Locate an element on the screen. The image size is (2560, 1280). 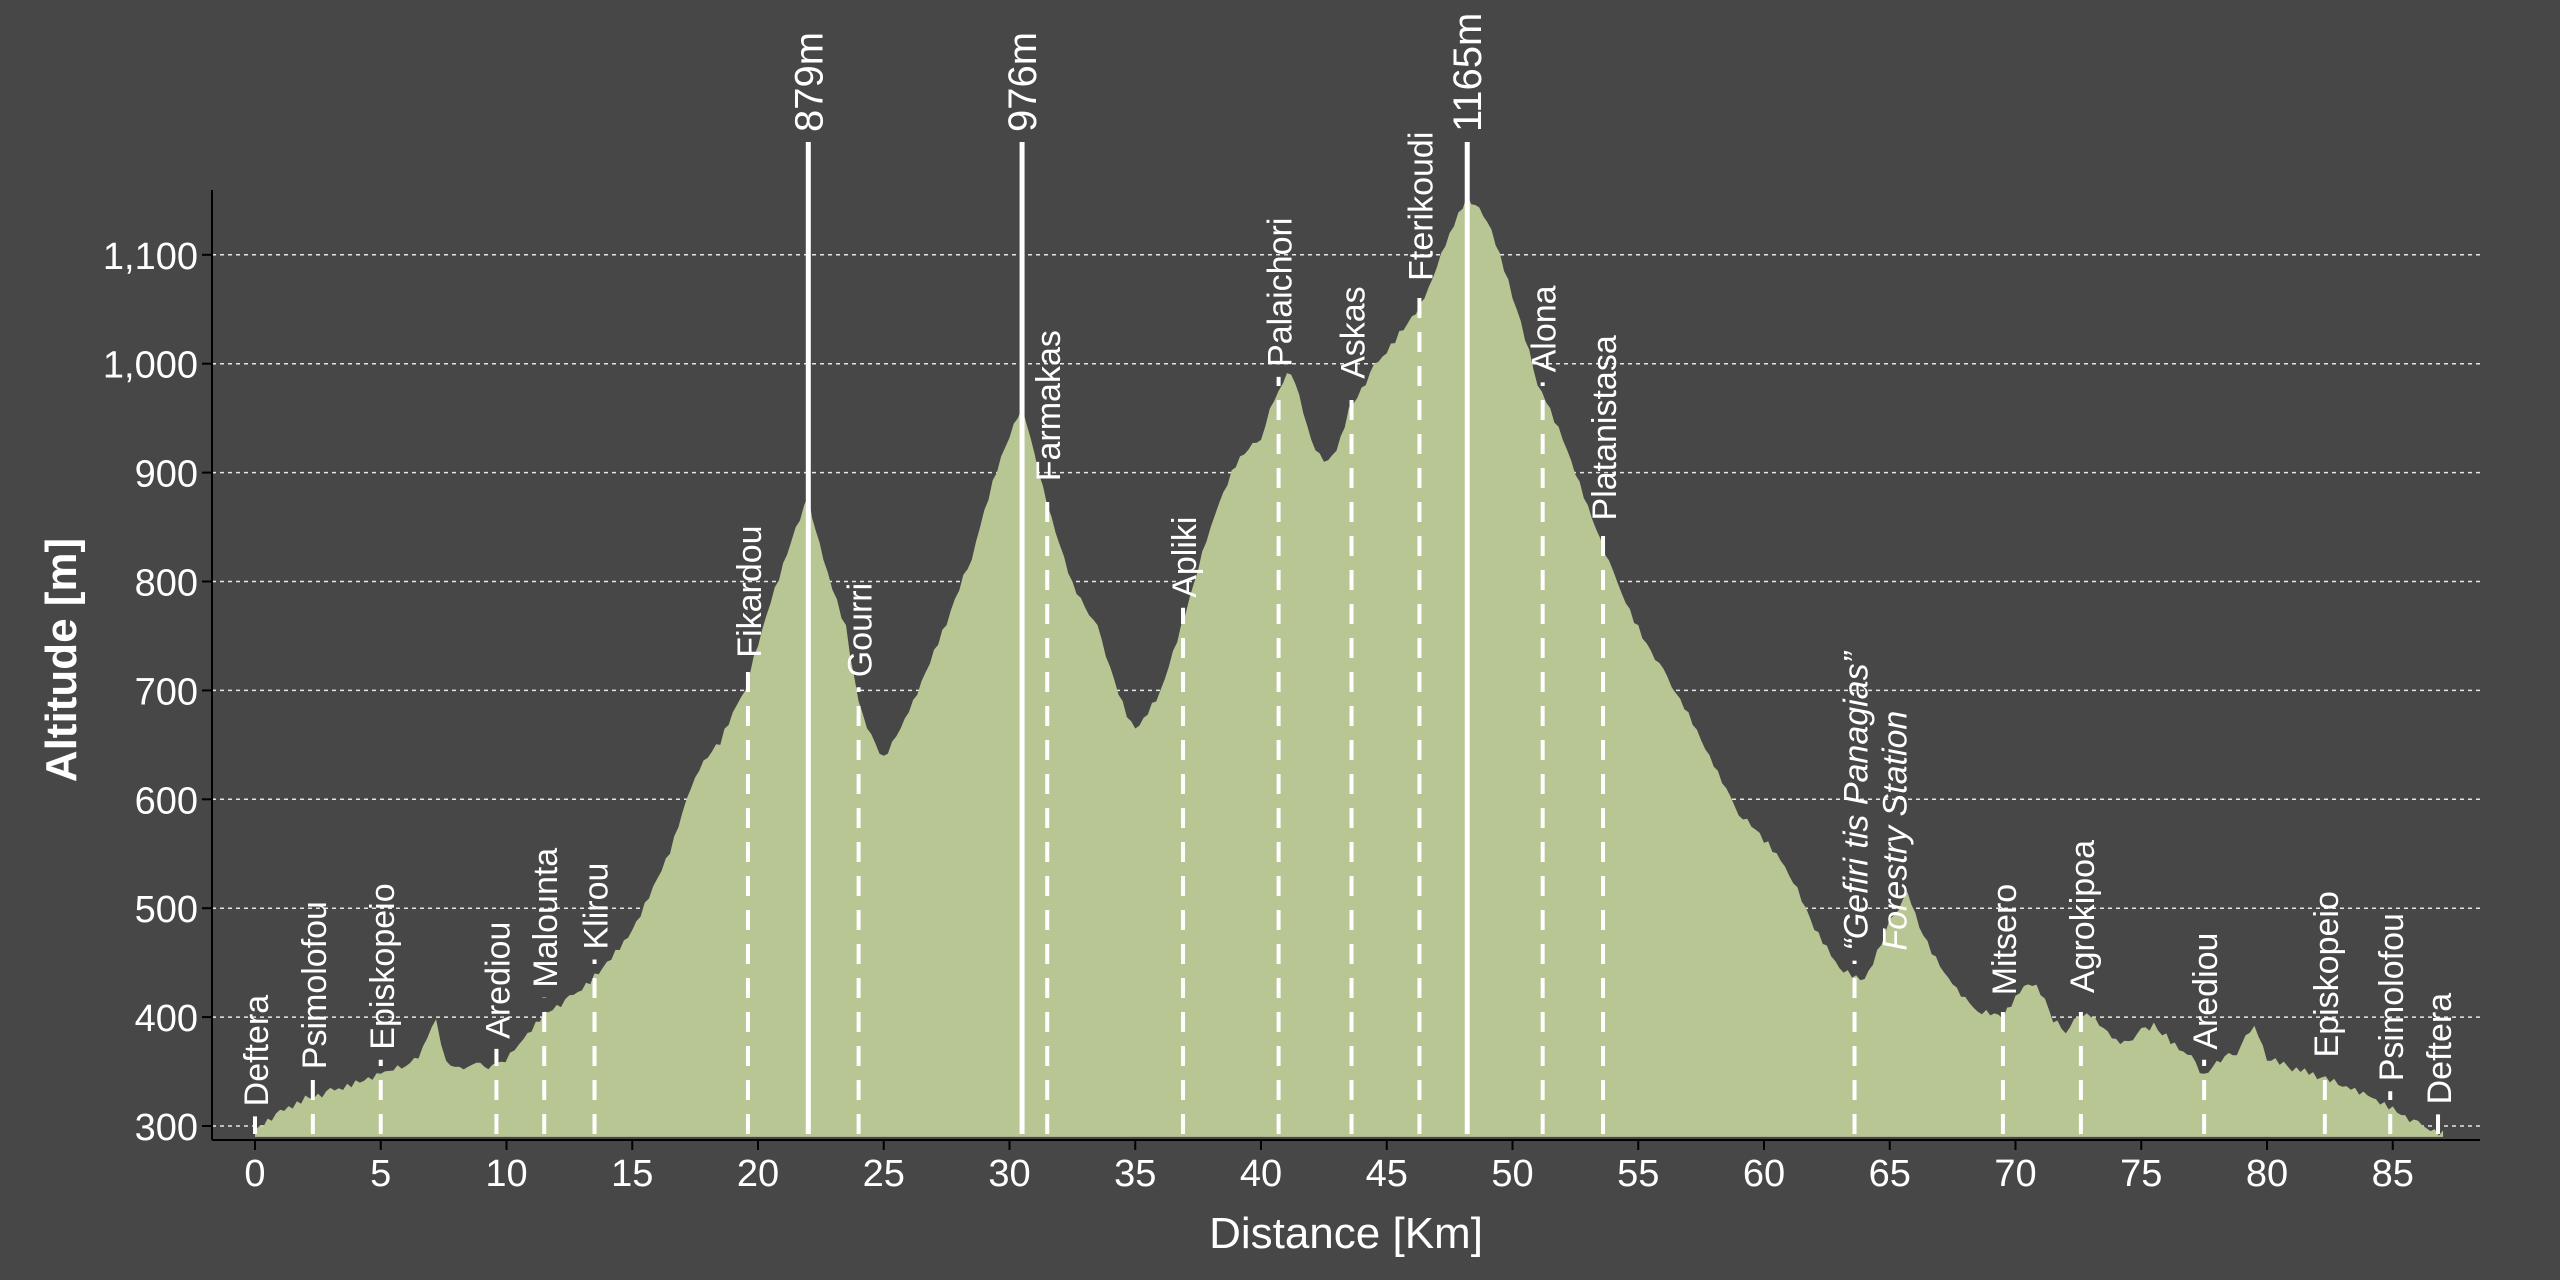
waypoint-label: Platanistasa is located at coordinates (1605, 427).